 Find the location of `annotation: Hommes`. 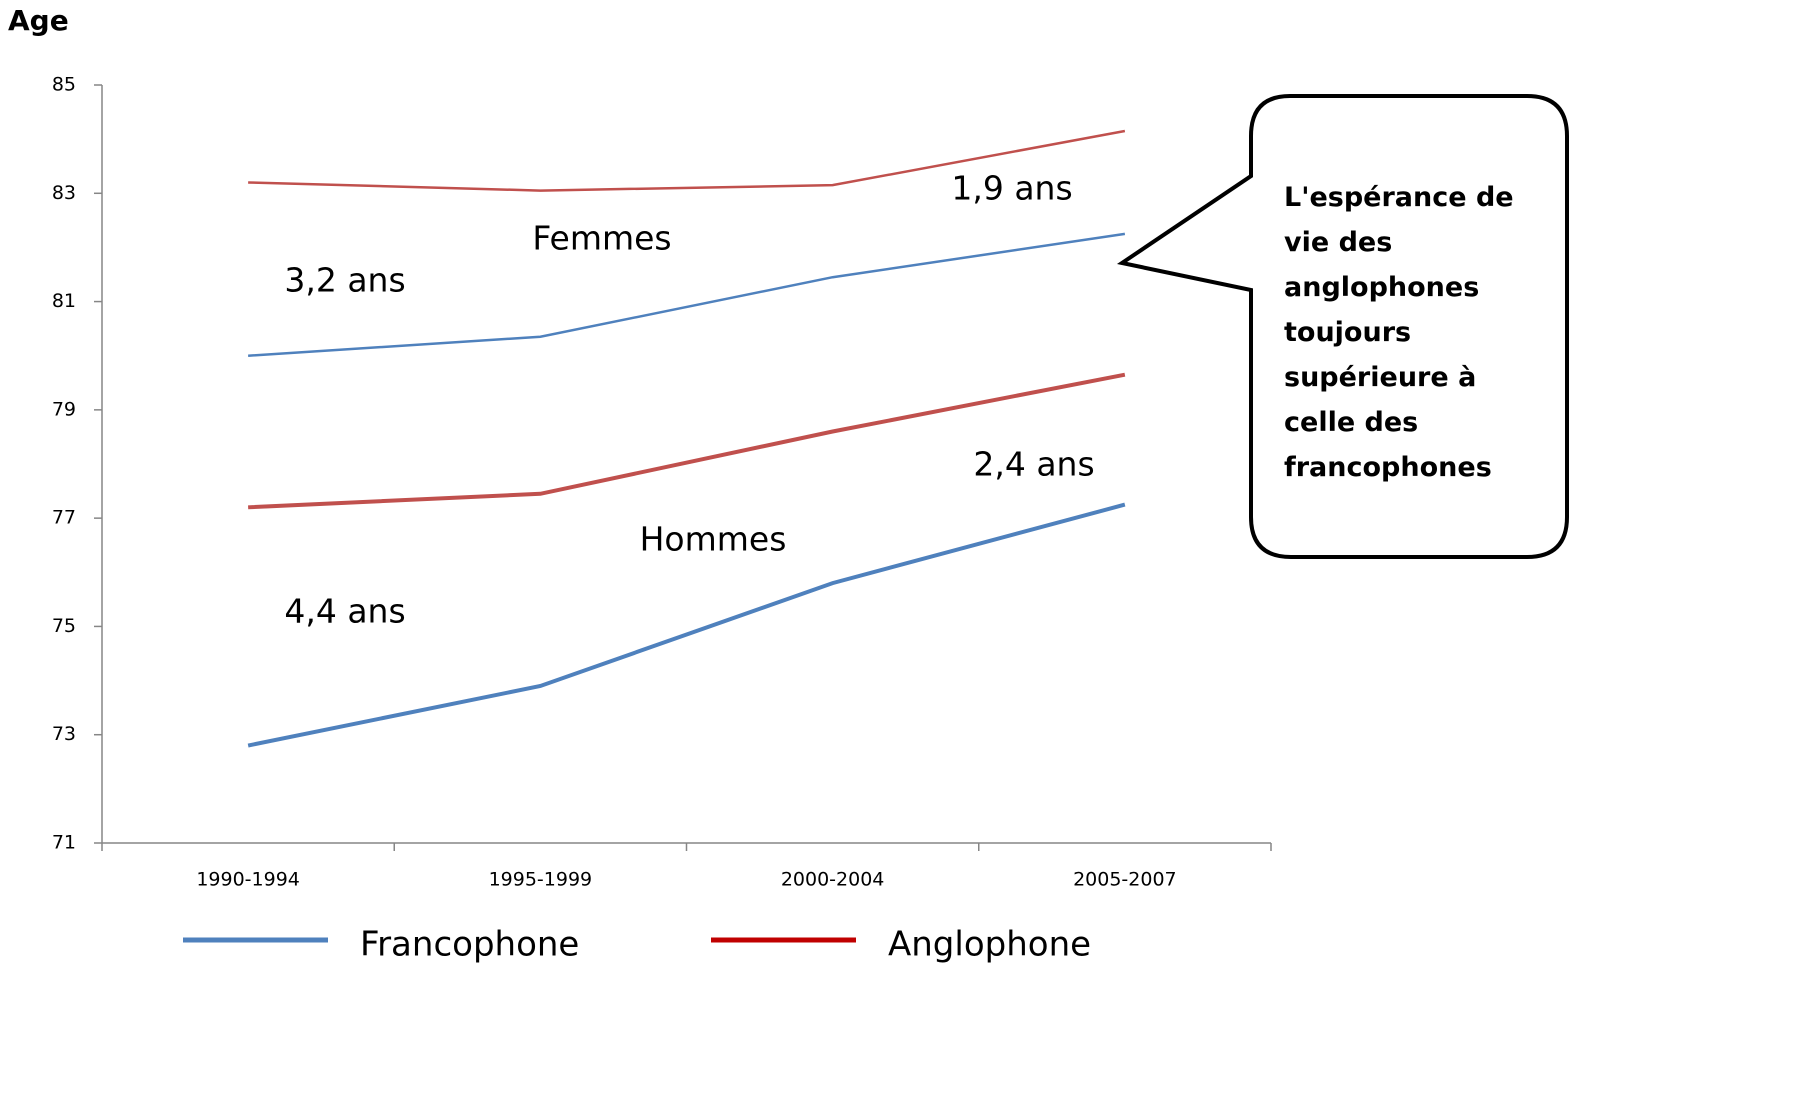

annotation: Hommes is located at coordinates (713, 539).